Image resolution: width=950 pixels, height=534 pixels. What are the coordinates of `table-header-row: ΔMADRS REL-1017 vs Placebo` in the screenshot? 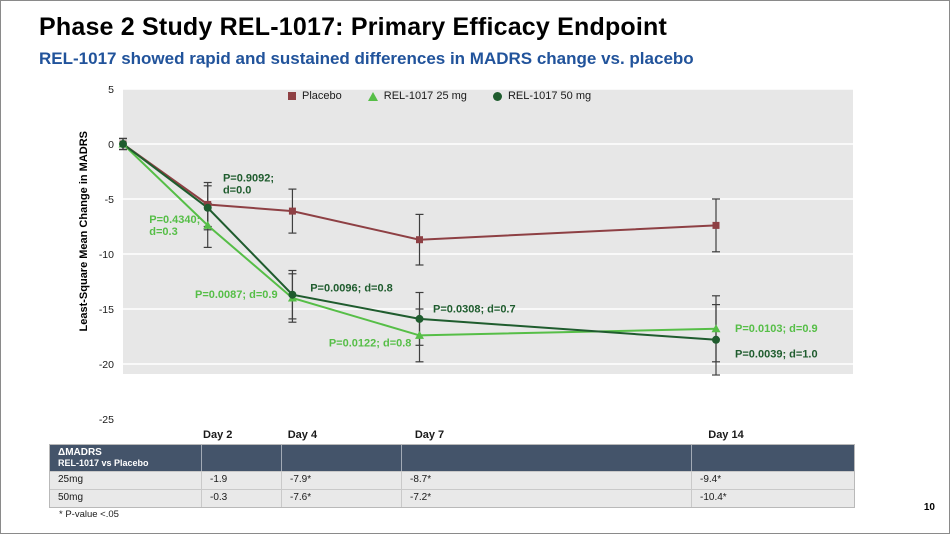 It's located at (452, 458).